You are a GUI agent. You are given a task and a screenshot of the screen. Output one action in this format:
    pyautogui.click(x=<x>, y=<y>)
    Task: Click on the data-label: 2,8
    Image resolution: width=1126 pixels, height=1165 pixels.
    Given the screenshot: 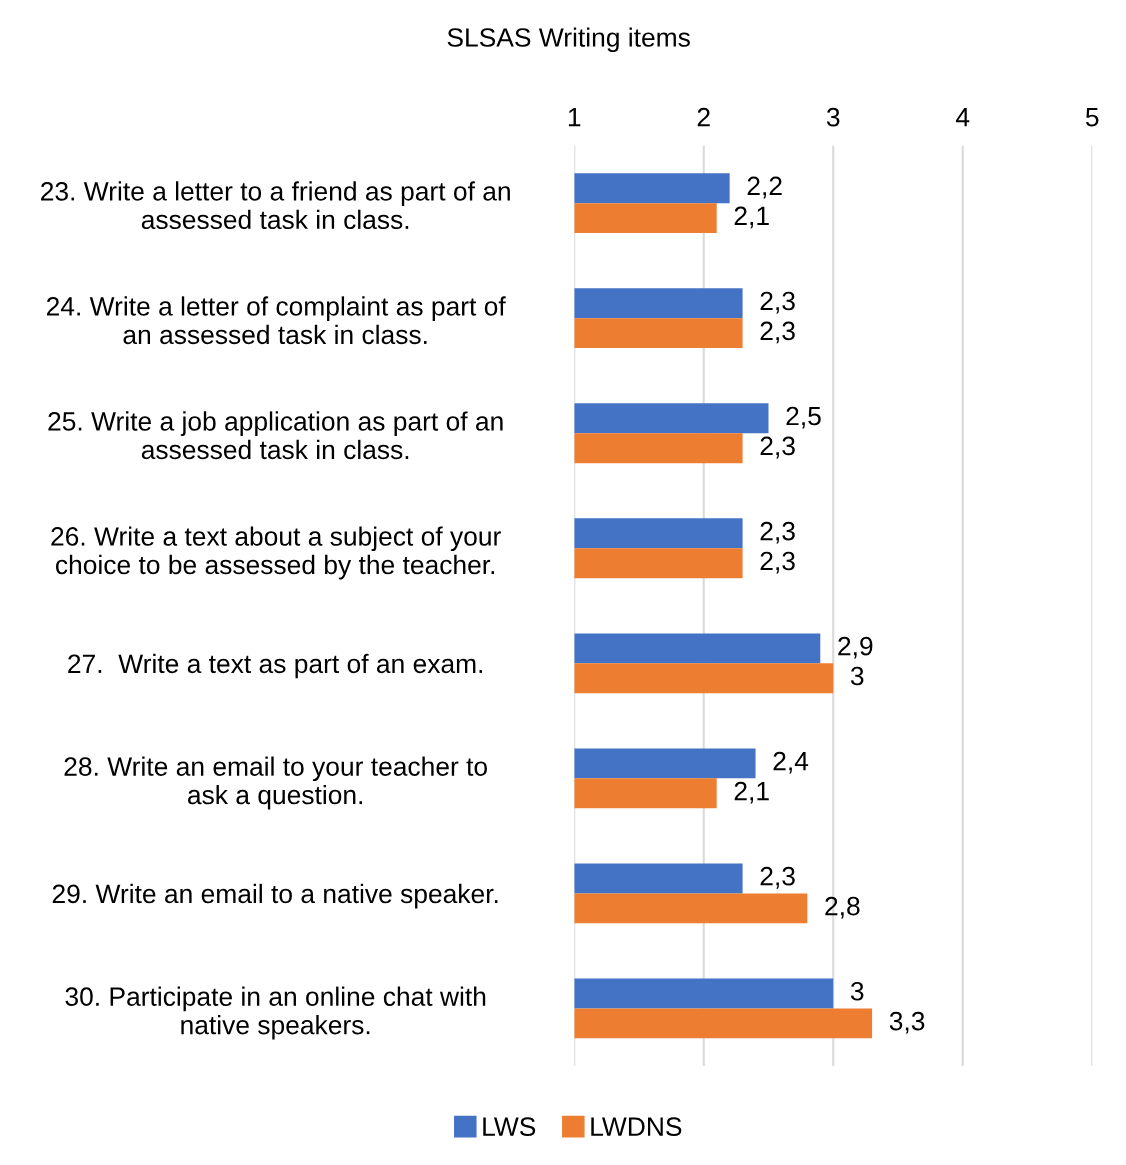 What is the action you would take?
    pyautogui.click(x=842, y=907)
    